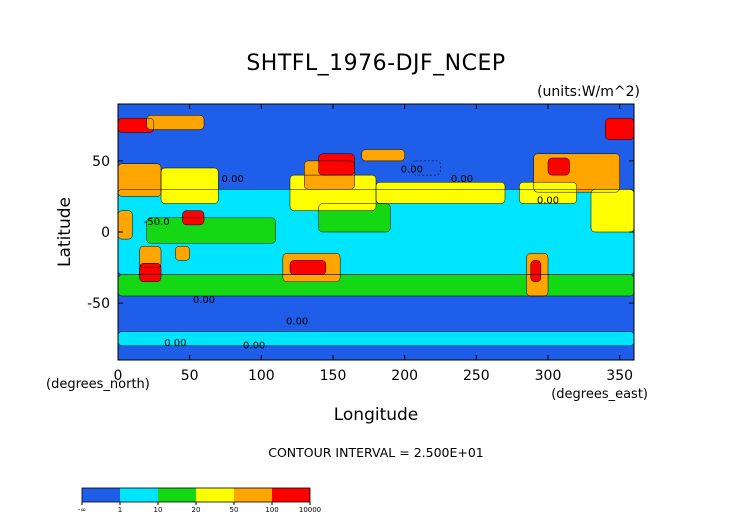 This screenshot has width=752, height=532. I want to click on y-tick-label-2: -50, so click(98, 304).